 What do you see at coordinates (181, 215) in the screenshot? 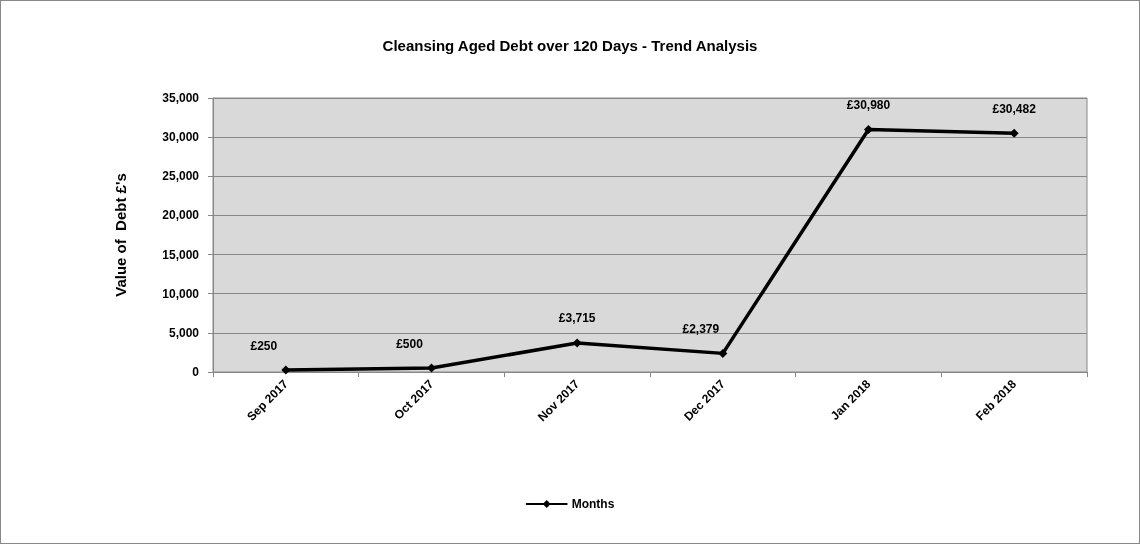
I see `y-tick-label: 20,000` at bounding box center [181, 215].